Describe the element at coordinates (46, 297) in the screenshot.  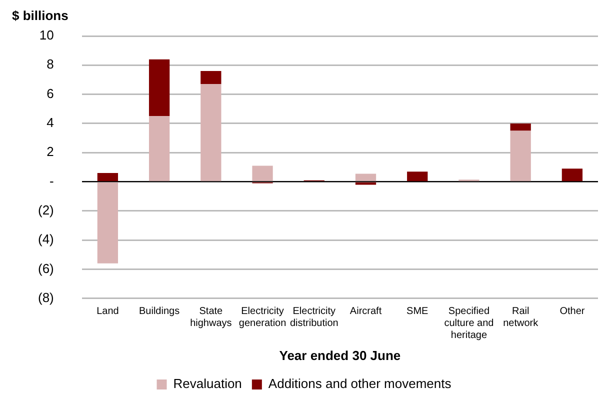
I see `y-tick-label: (8)` at that location.